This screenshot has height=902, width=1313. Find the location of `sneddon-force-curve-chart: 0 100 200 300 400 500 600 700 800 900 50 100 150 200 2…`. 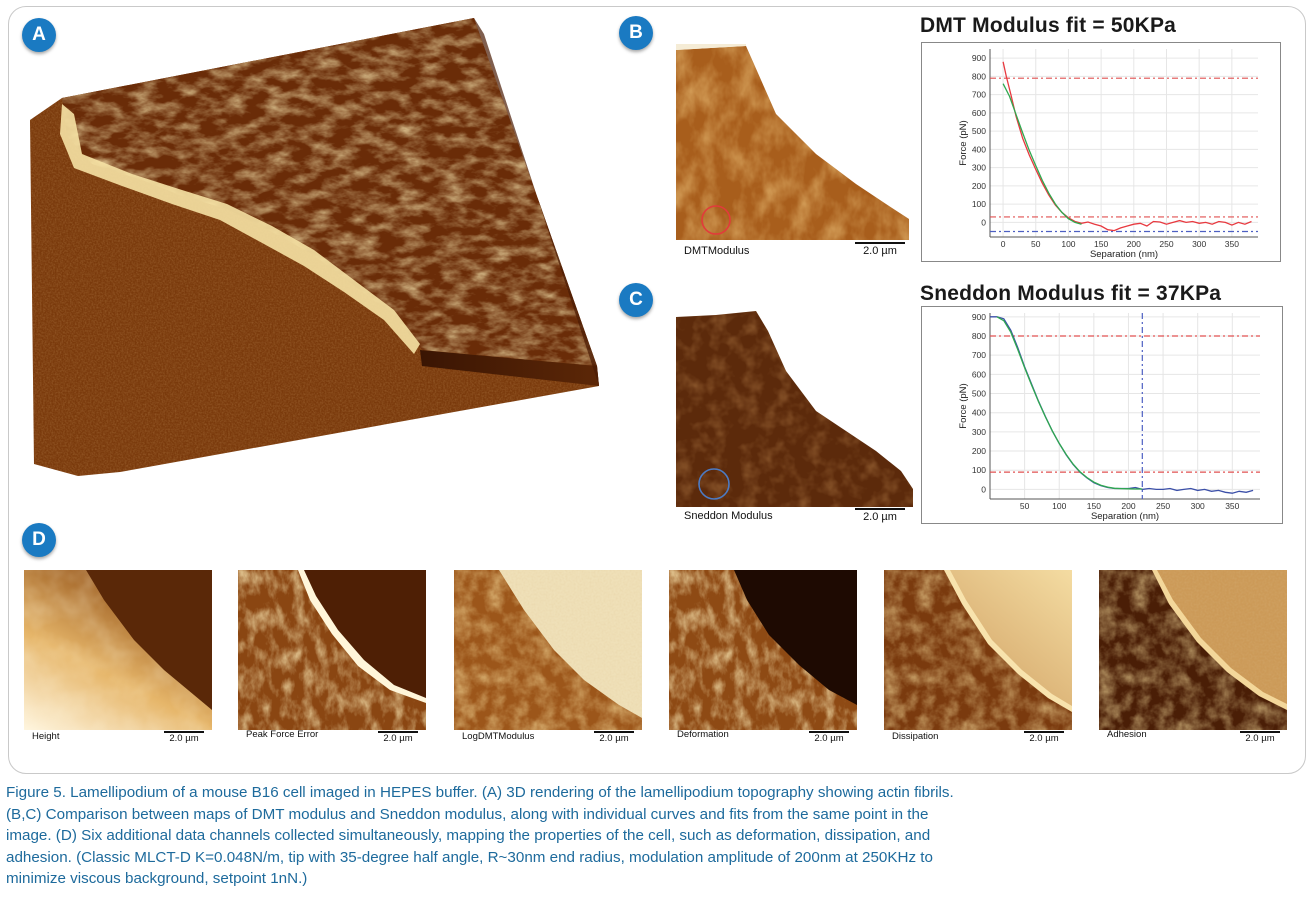

sneddon-force-curve-chart: 0 100 200 300 400 500 600 700 800 900 50 100 150 200 2… is located at coordinates (1109, 417).